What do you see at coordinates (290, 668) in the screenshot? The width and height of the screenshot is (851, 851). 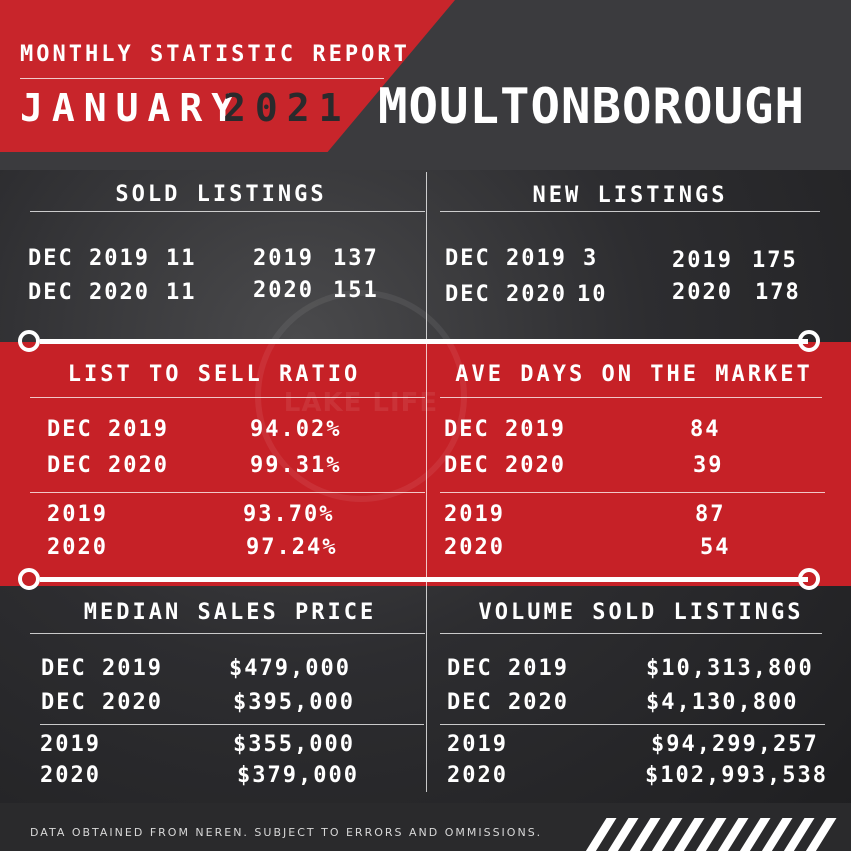 I see `median-monthly-value: $479,000` at bounding box center [290, 668].